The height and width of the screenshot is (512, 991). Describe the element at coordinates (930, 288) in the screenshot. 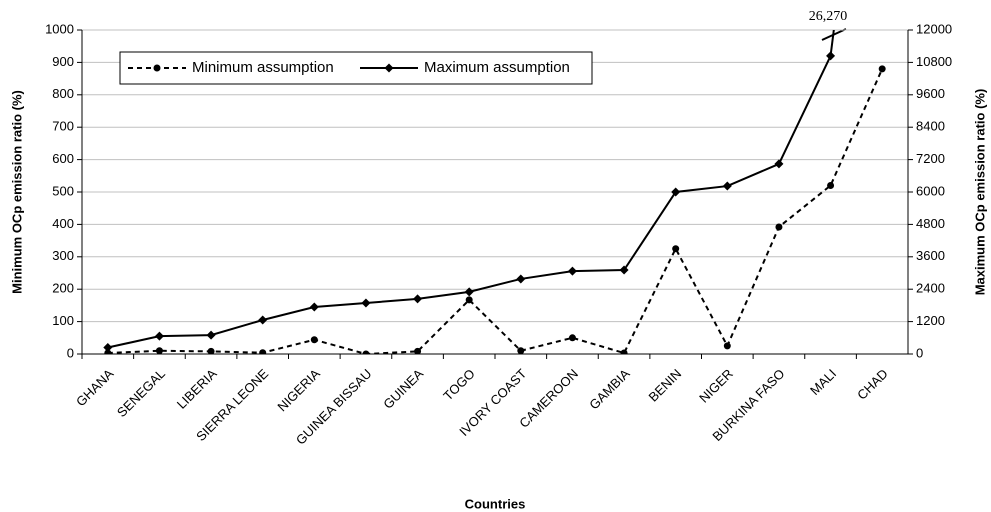

I see `y2-tick-label: 2400` at that location.